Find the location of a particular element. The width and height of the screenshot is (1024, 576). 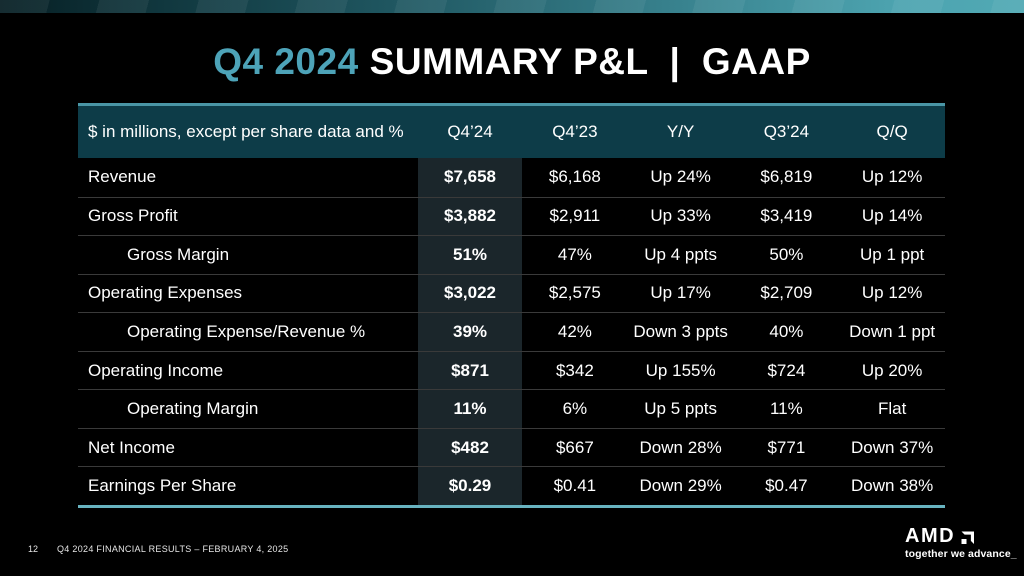

value-cell: $667 is located at coordinates (574, 447).